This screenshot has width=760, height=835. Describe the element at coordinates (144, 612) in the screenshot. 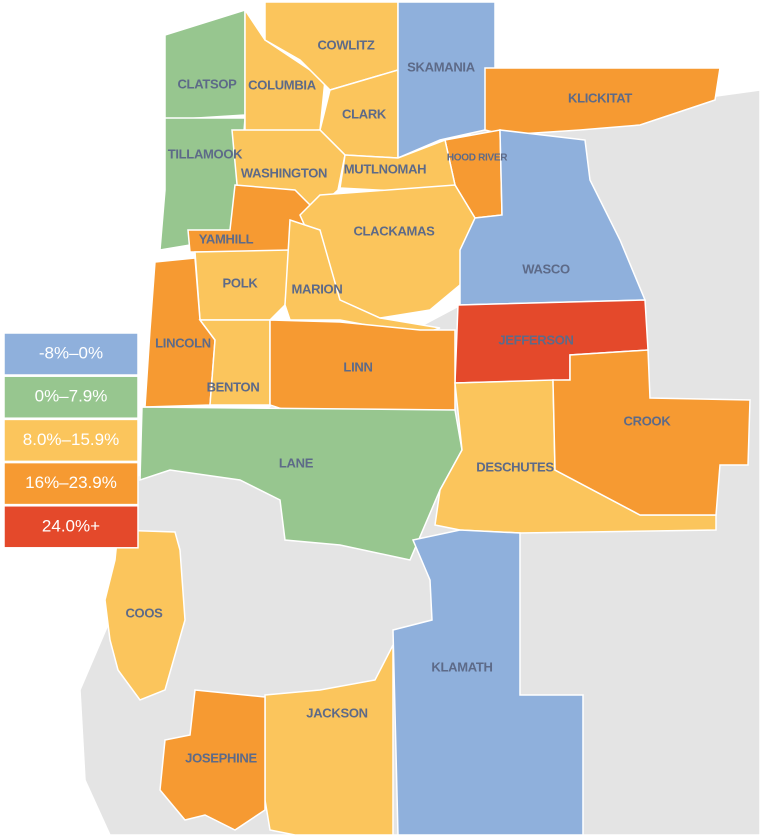

I see `county-label: COOS` at that location.